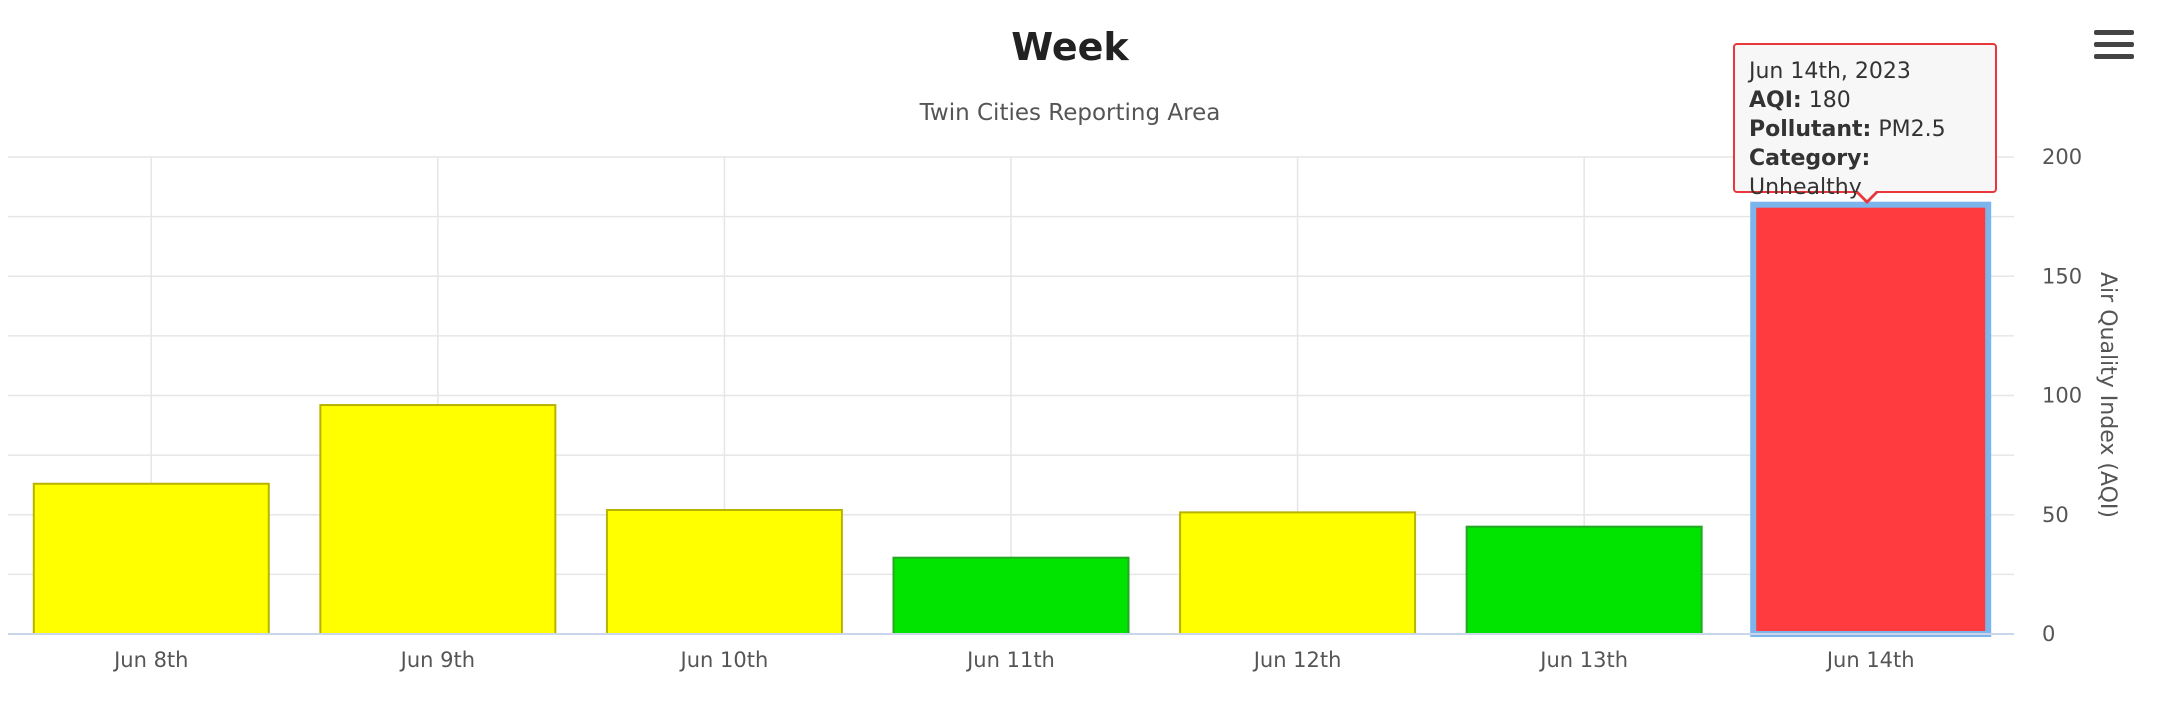 The width and height of the screenshot is (2160, 707). What do you see at coordinates (1298, 573) in the screenshot?
I see `bar-jun-12th` at bounding box center [1298, 573].